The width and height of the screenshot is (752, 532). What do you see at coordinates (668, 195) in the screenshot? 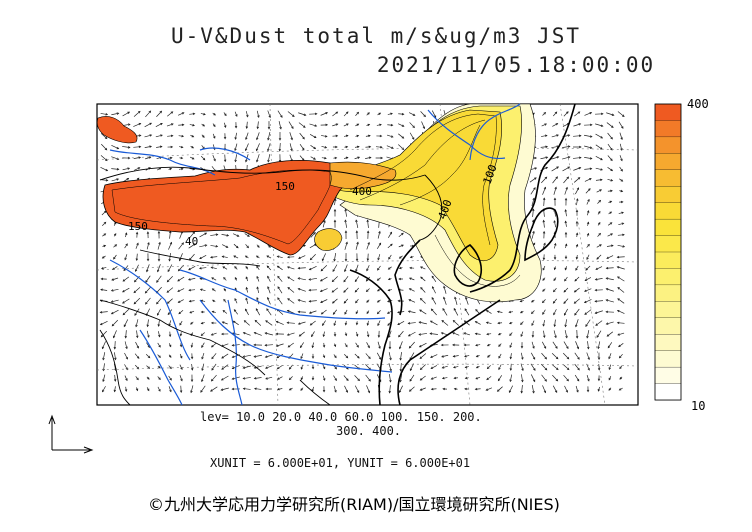
I see `colorbar-swatch` at bounding box center [668, 195].